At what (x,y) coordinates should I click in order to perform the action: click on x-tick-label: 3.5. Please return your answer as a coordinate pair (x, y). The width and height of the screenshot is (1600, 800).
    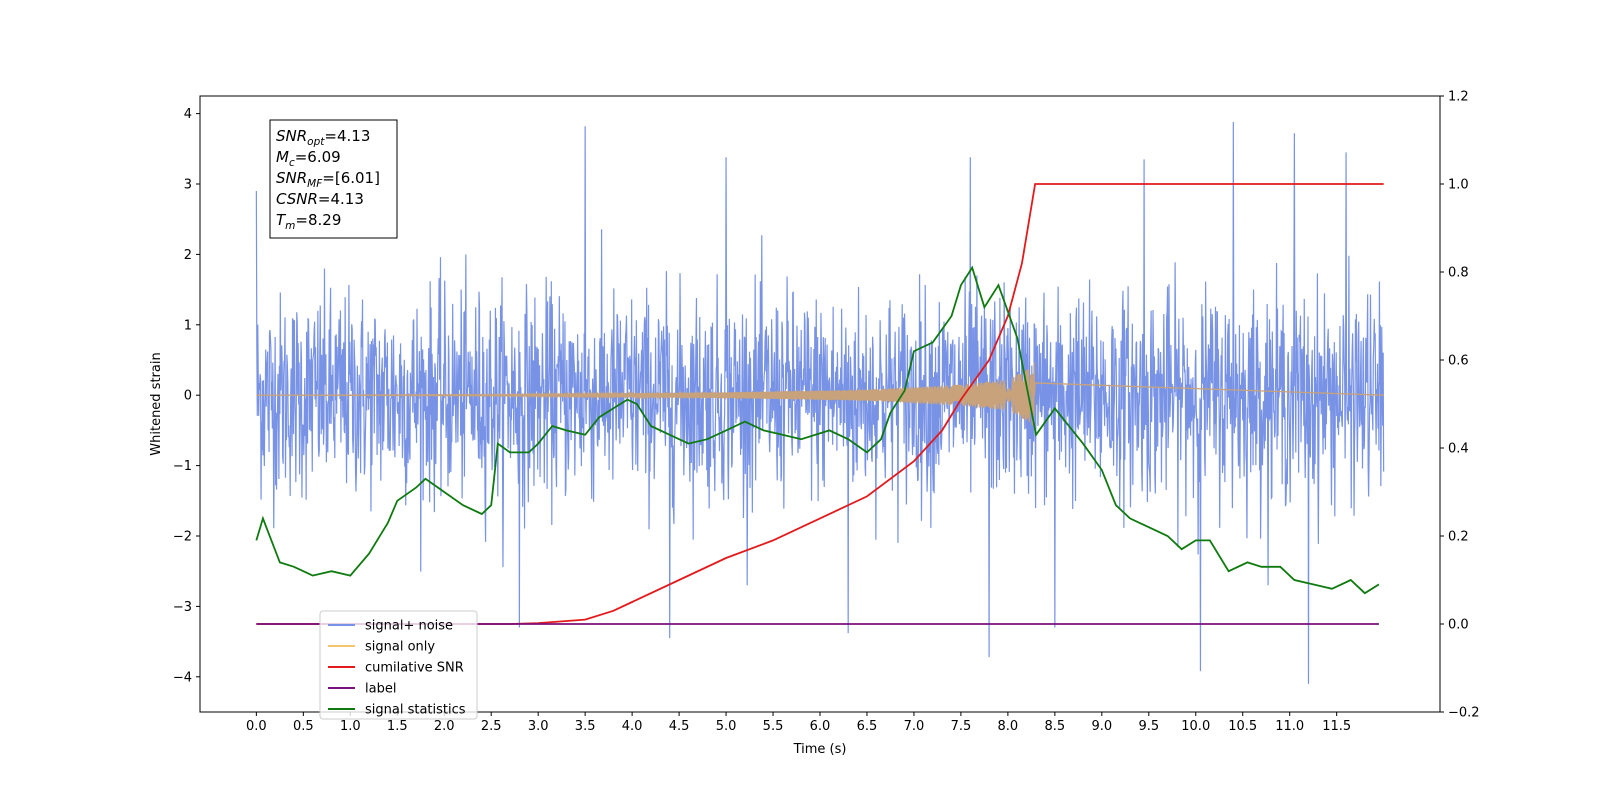
    Looking at the image, I should click on (585, 726).